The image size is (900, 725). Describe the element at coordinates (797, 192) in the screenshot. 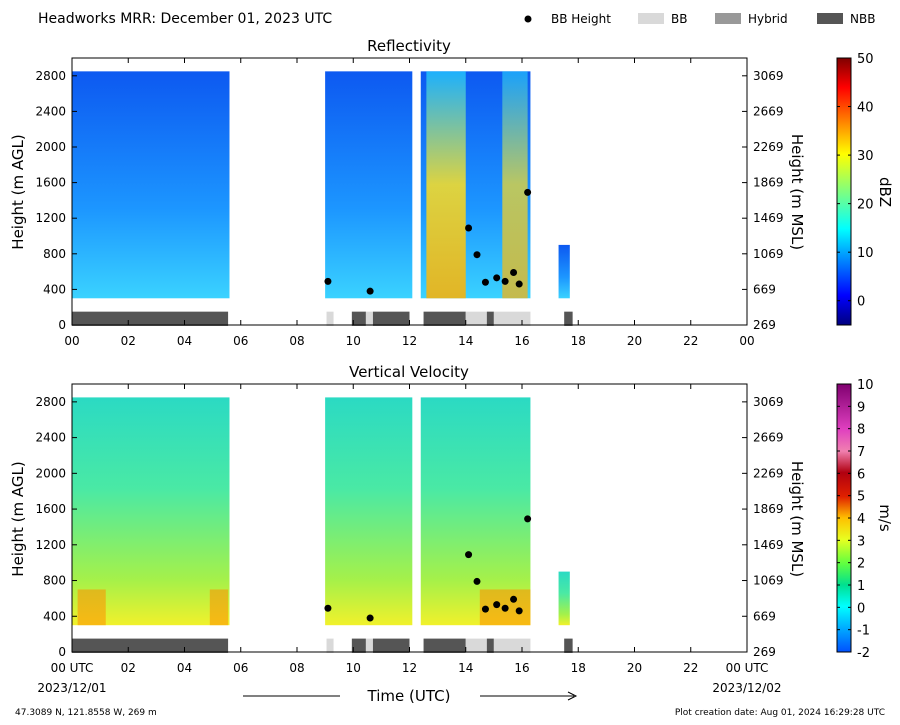

I see `reflectivity-ylabel-right: Height (m MSL)` at that location.